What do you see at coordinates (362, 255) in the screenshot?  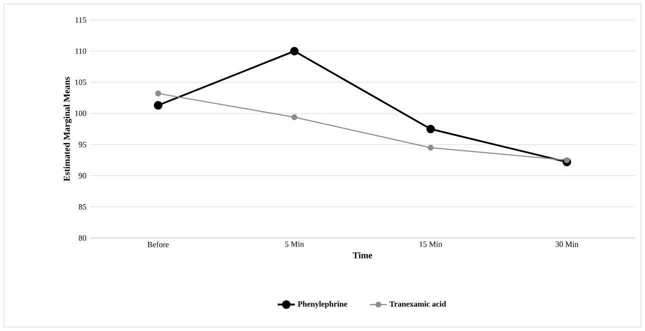 I see `x-axis-title: Time` at bounding box center [362, 255].